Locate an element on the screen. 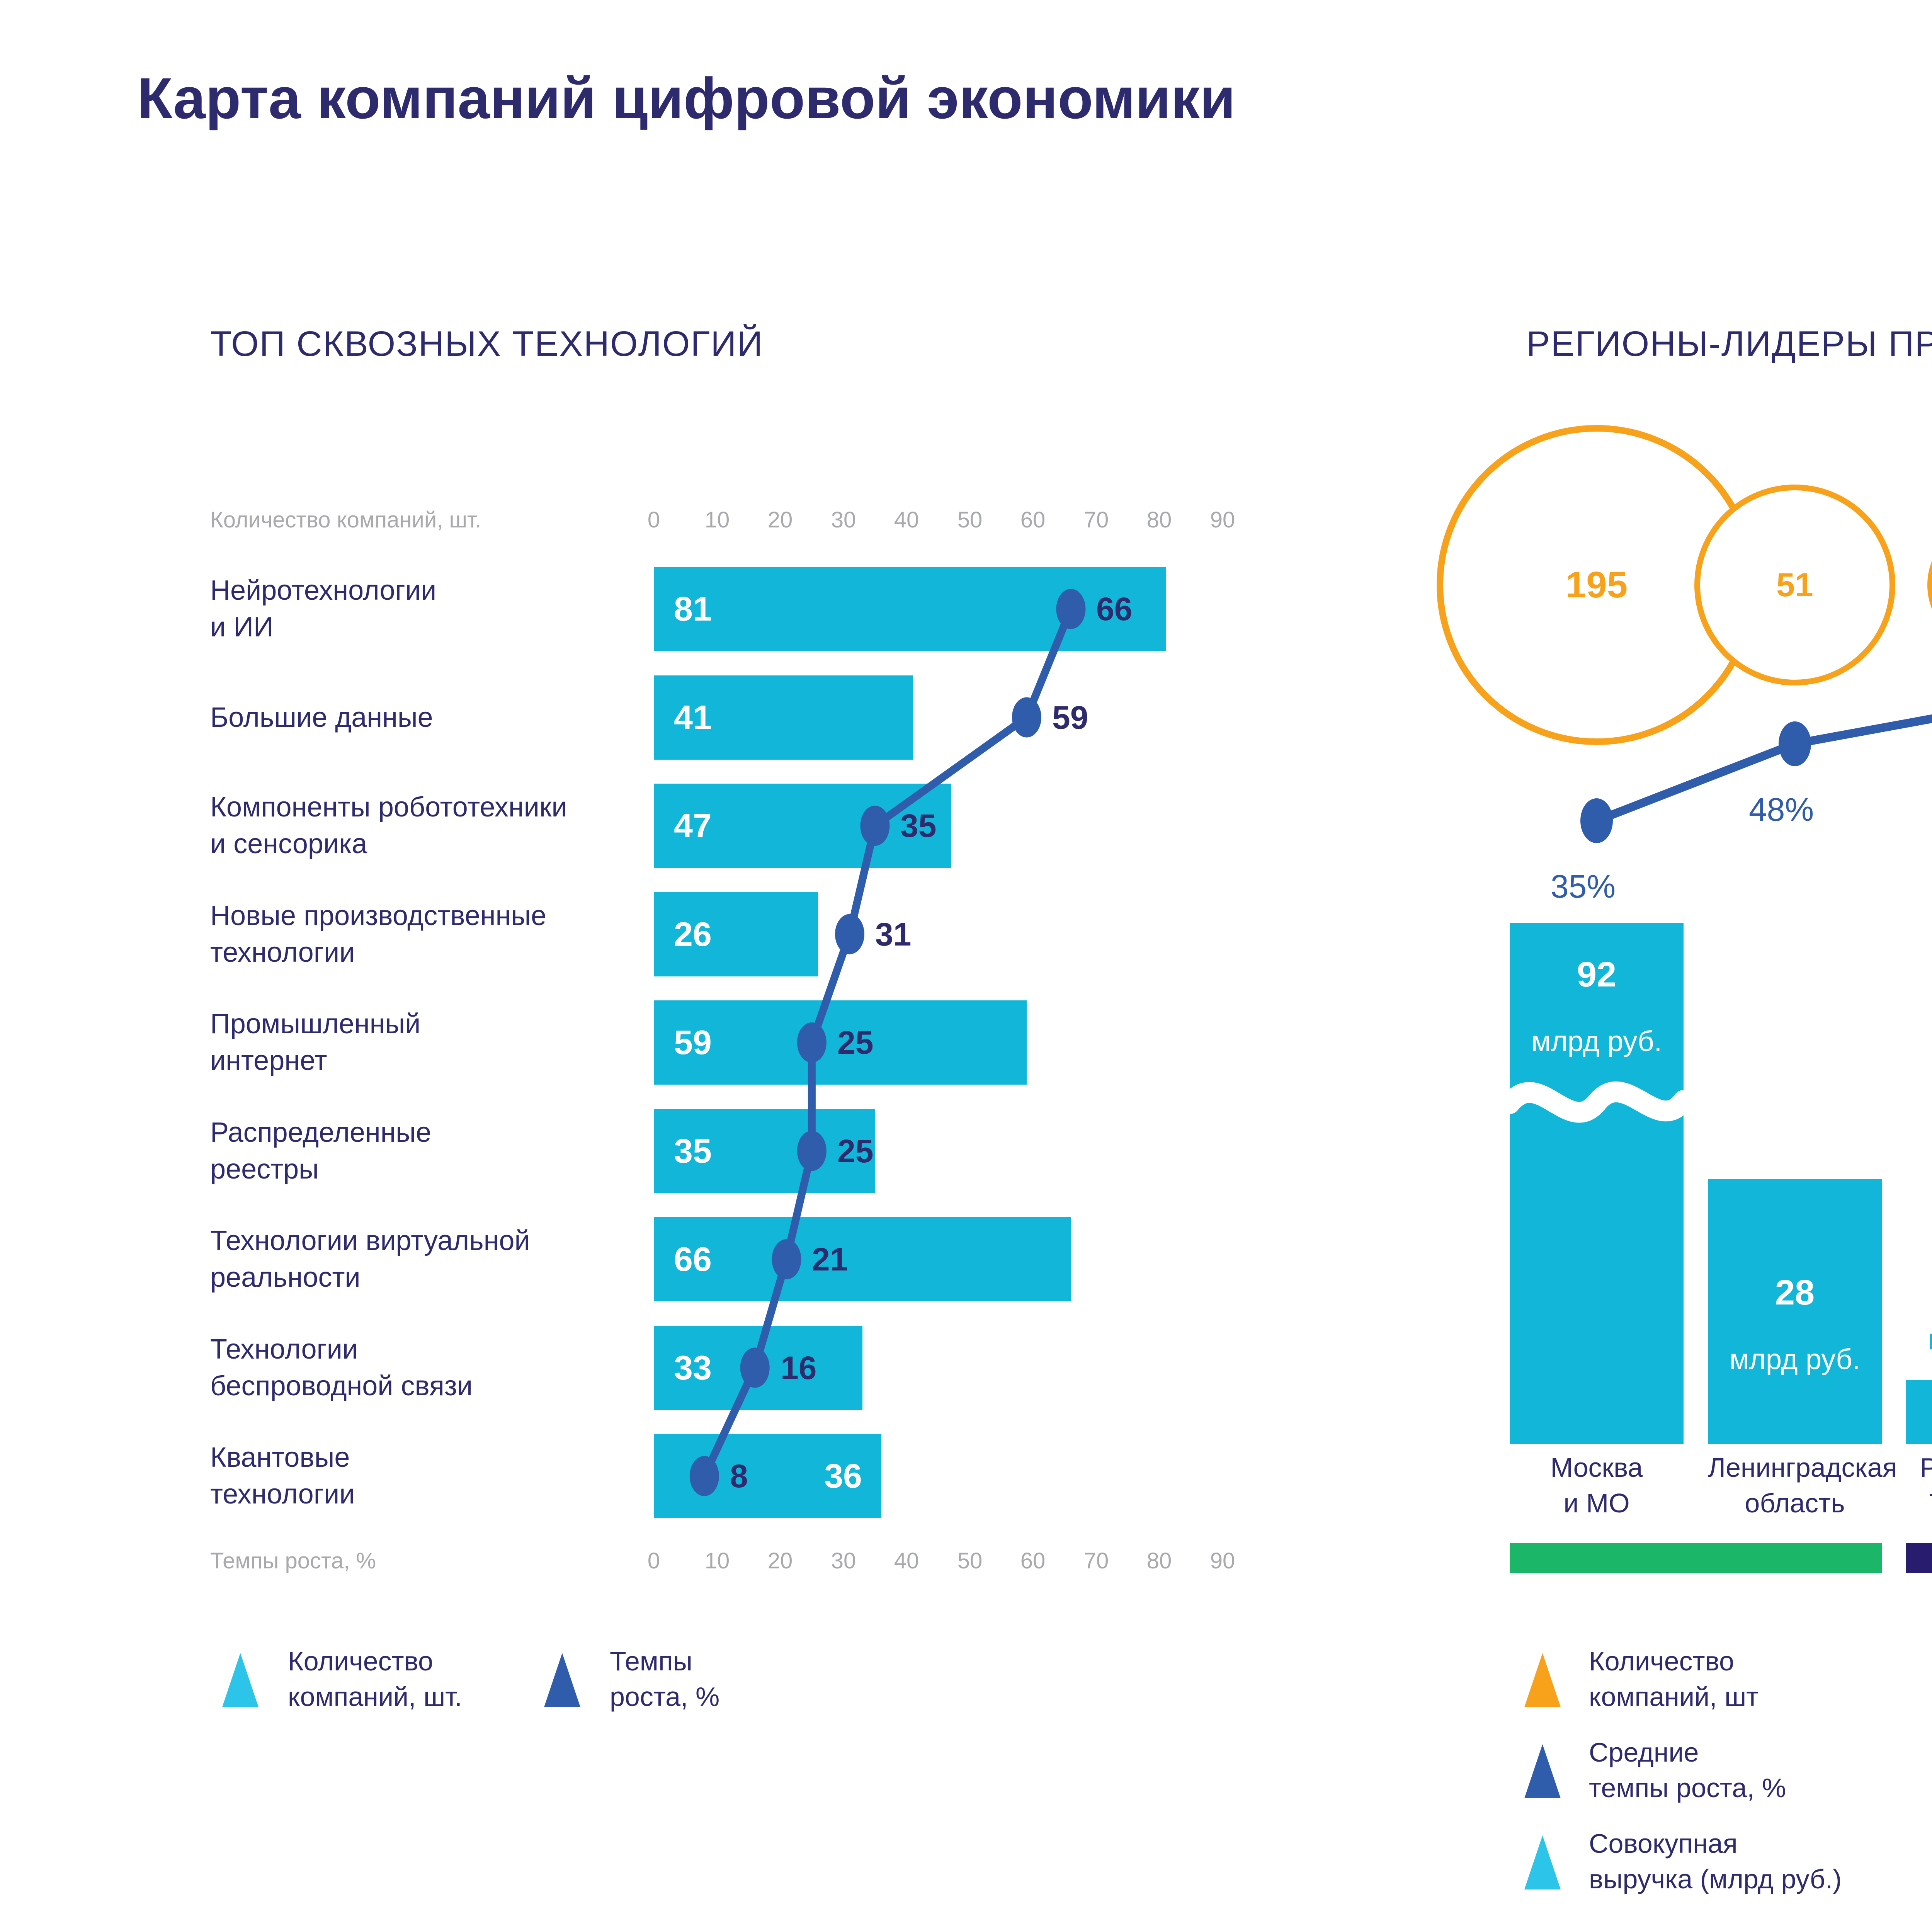 The height and width of the screenshot is (1932, 1932). revenue-value-label: 4 is located at coordinates (1919, 1293).